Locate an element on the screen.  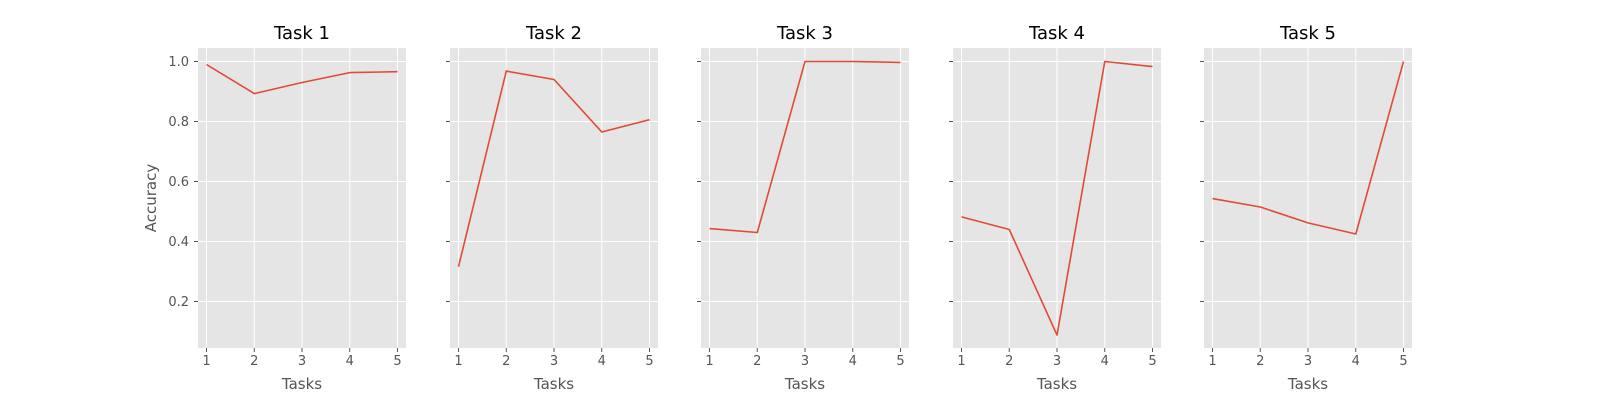
y-tick-label: 0.4 is located at coordinates (178, 242).